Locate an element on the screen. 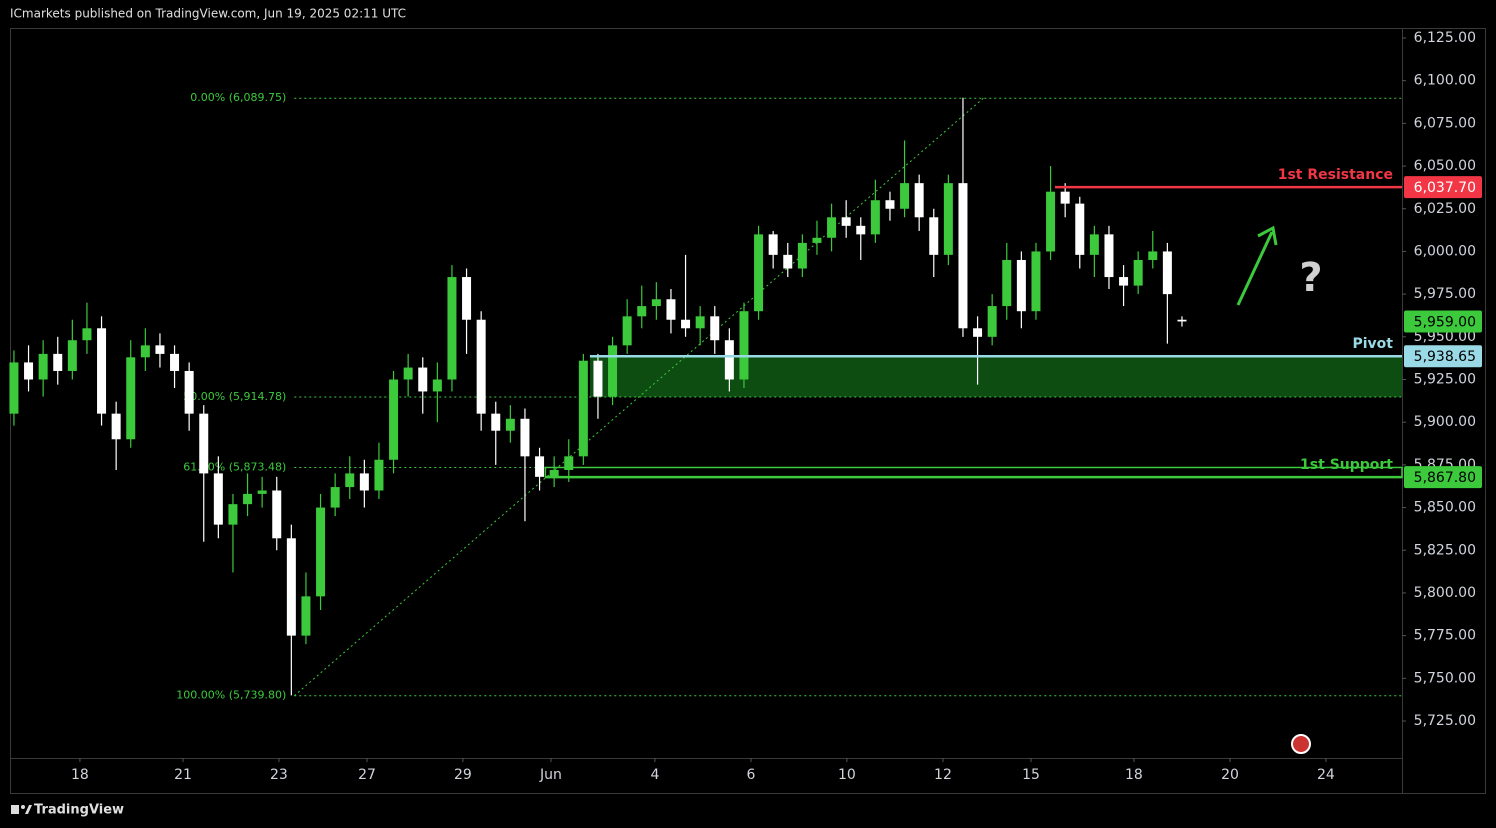 The image size is (1496, 828). y-tick-label: 6,075.00 is located at coordinates (1445, 123).